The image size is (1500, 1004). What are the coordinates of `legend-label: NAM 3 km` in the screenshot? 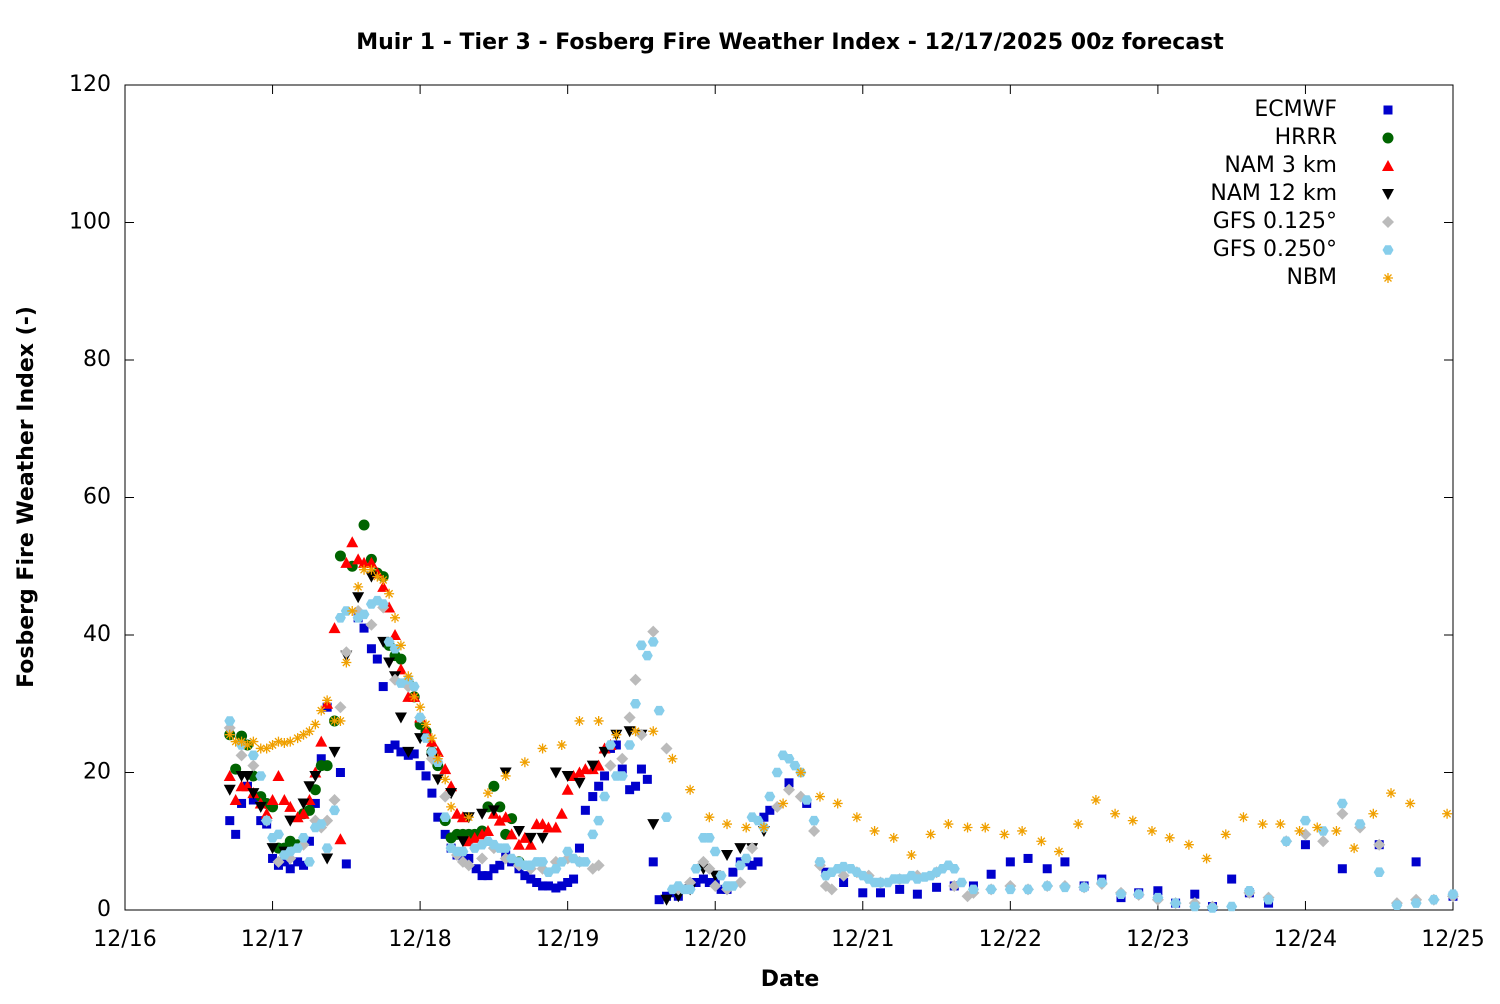 It's located at (1280, 165).